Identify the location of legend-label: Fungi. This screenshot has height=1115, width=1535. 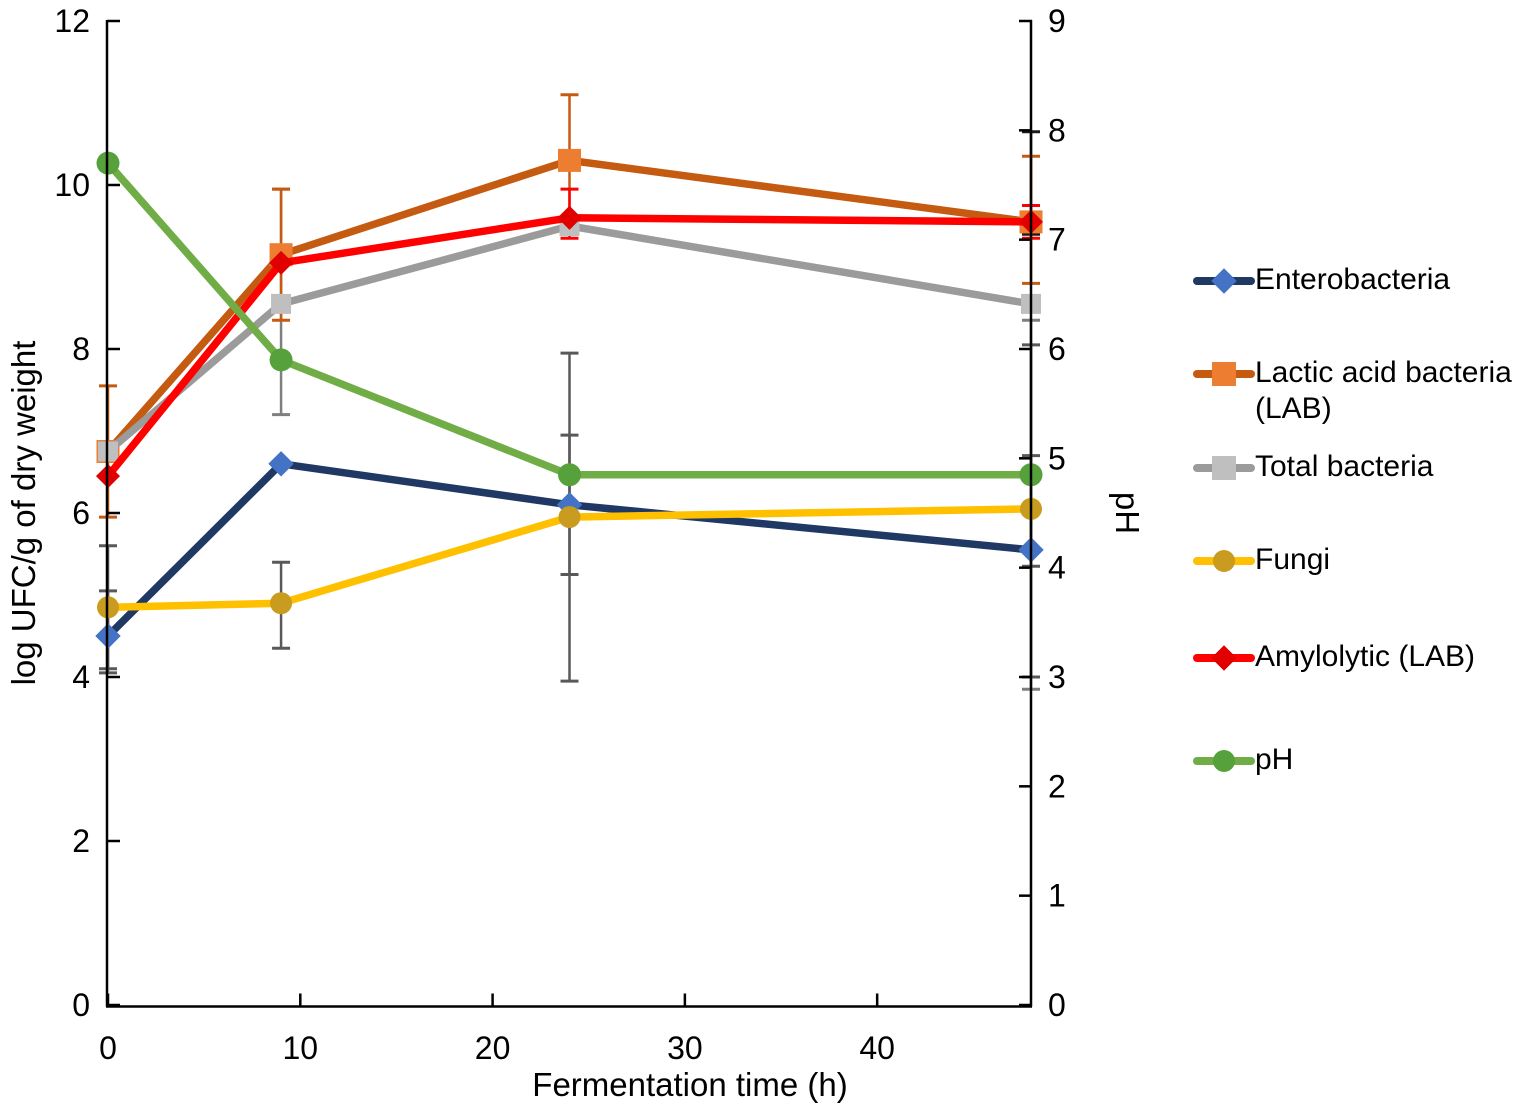
(1293, 559).